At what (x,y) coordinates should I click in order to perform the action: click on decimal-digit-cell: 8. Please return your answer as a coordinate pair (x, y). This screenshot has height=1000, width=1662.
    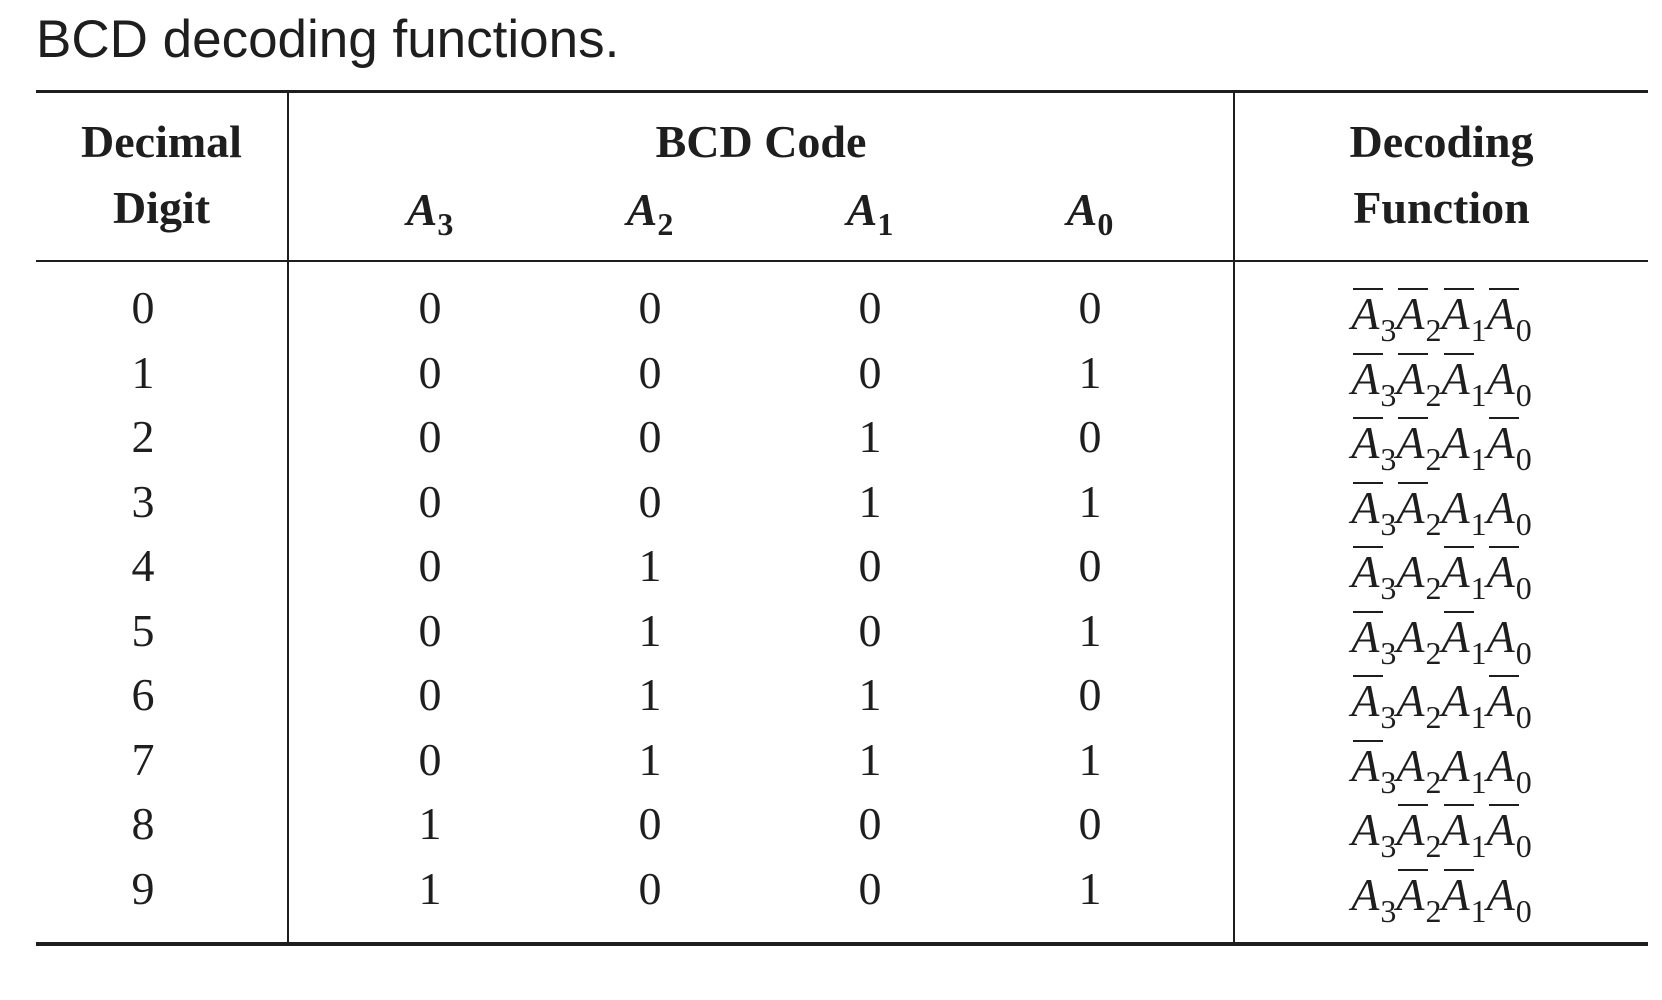
    Looking at the image, I should click on (143, 823).